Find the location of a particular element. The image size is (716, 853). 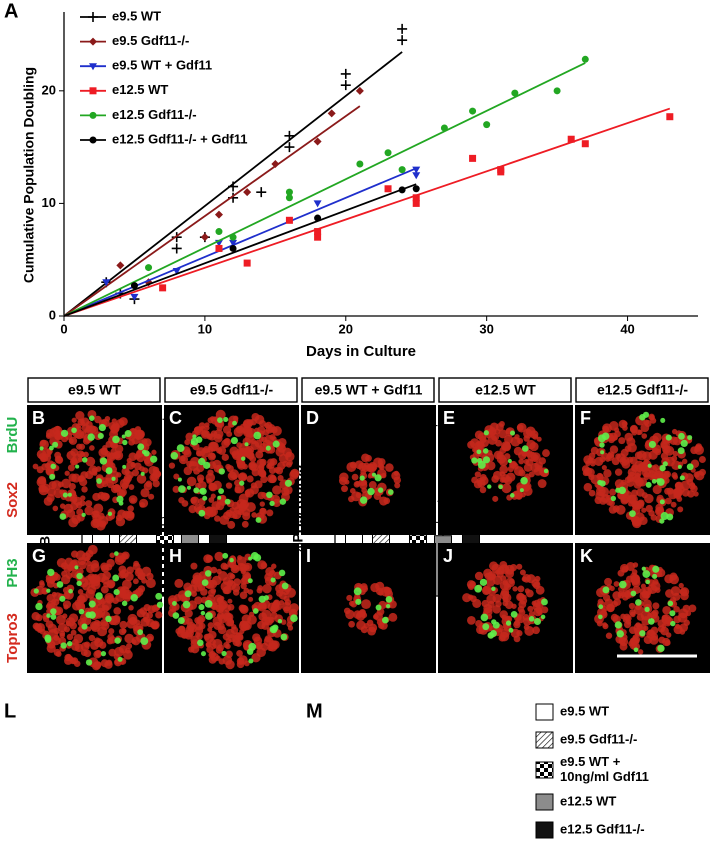

legend-label: e9.5 WT is located at coordinates (136, 15).